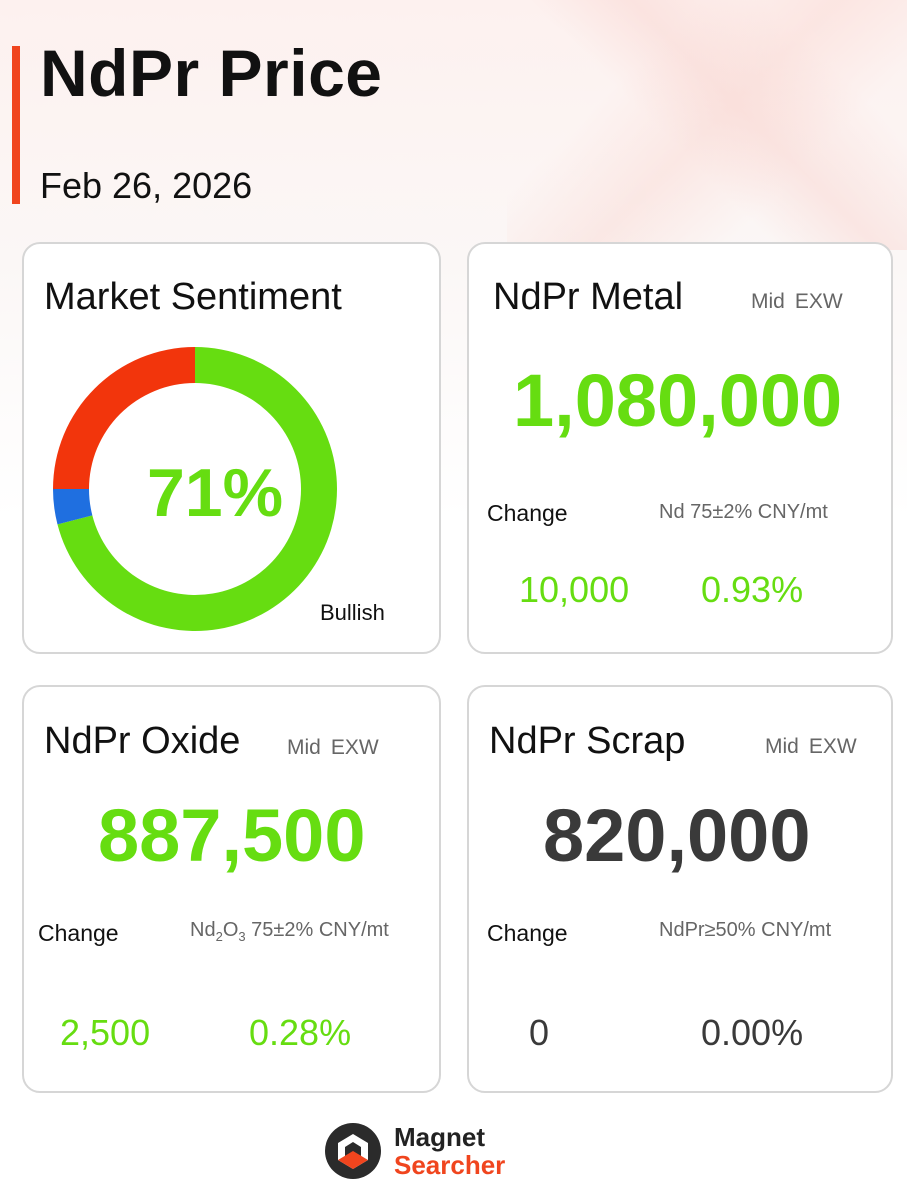 The width and height of the screenshot is (907, 1200). What do you see at coordinates (211, 73) in the screenshot?
I see `page-title: NdPr Price` at bounding box center [211, 73].